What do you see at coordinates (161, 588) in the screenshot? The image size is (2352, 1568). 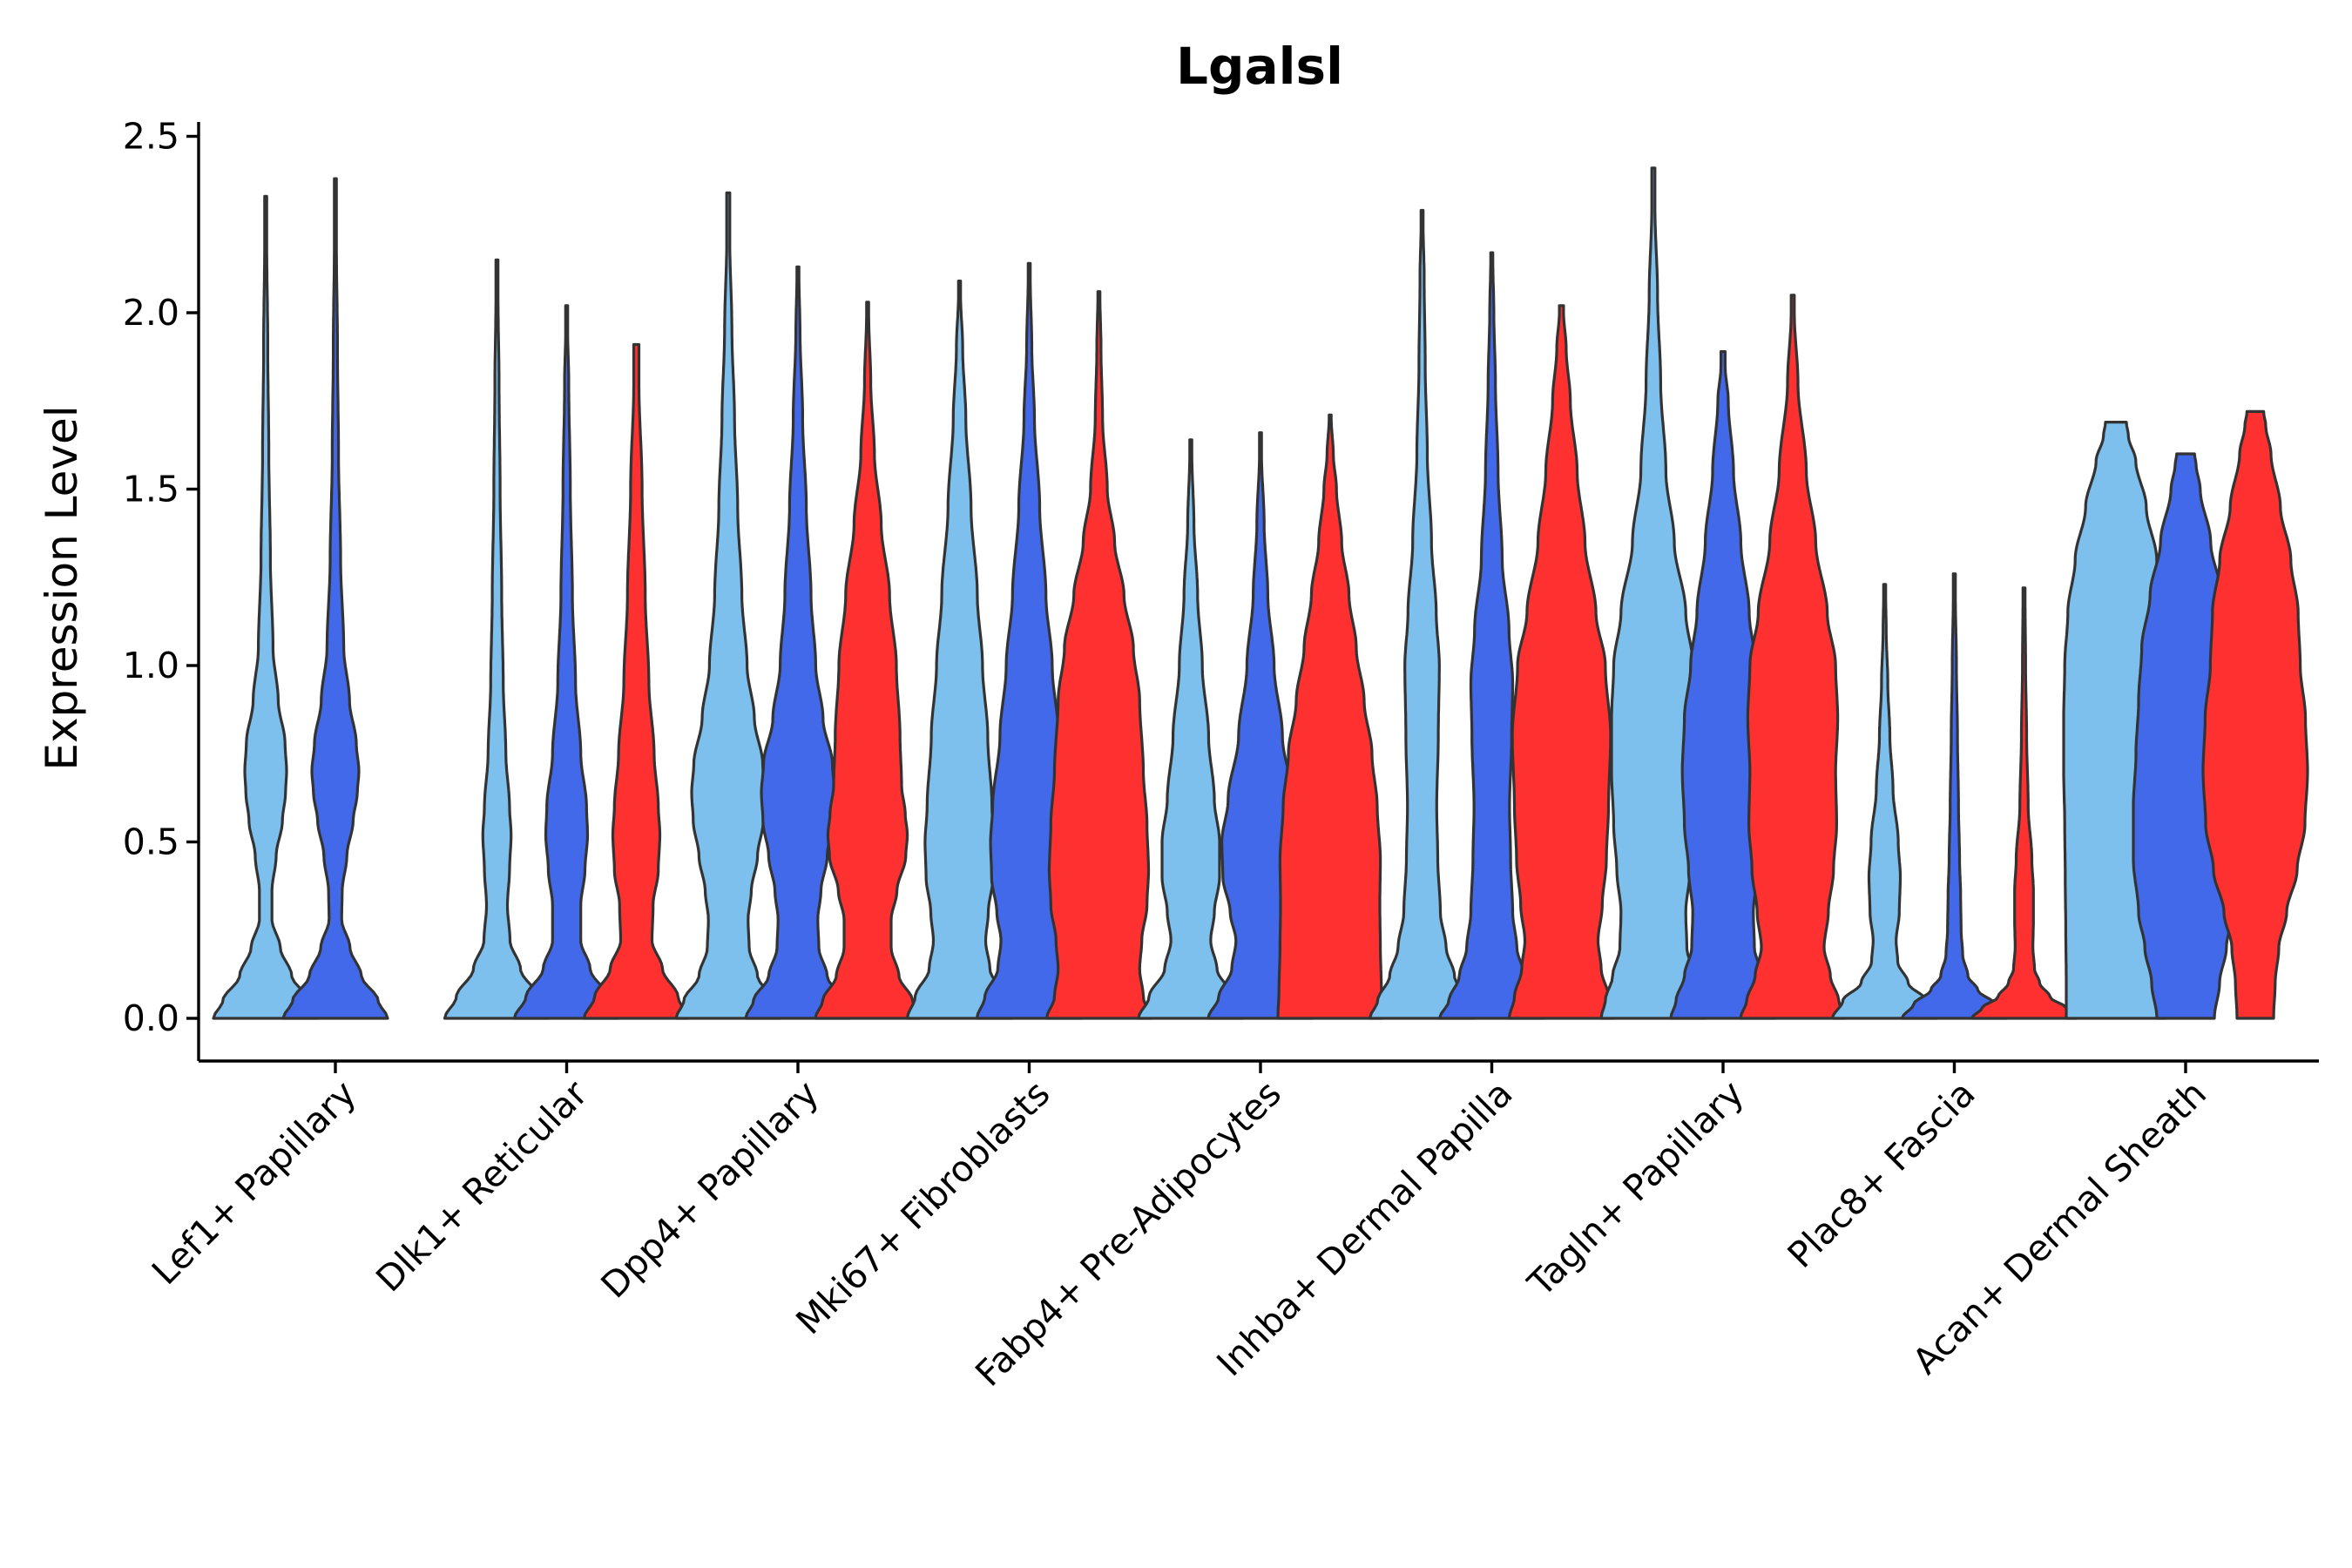 I see `y-axis: 0.0 0.5 1.0 1.5 2.0 2.5` at bounding box center [161, 588].